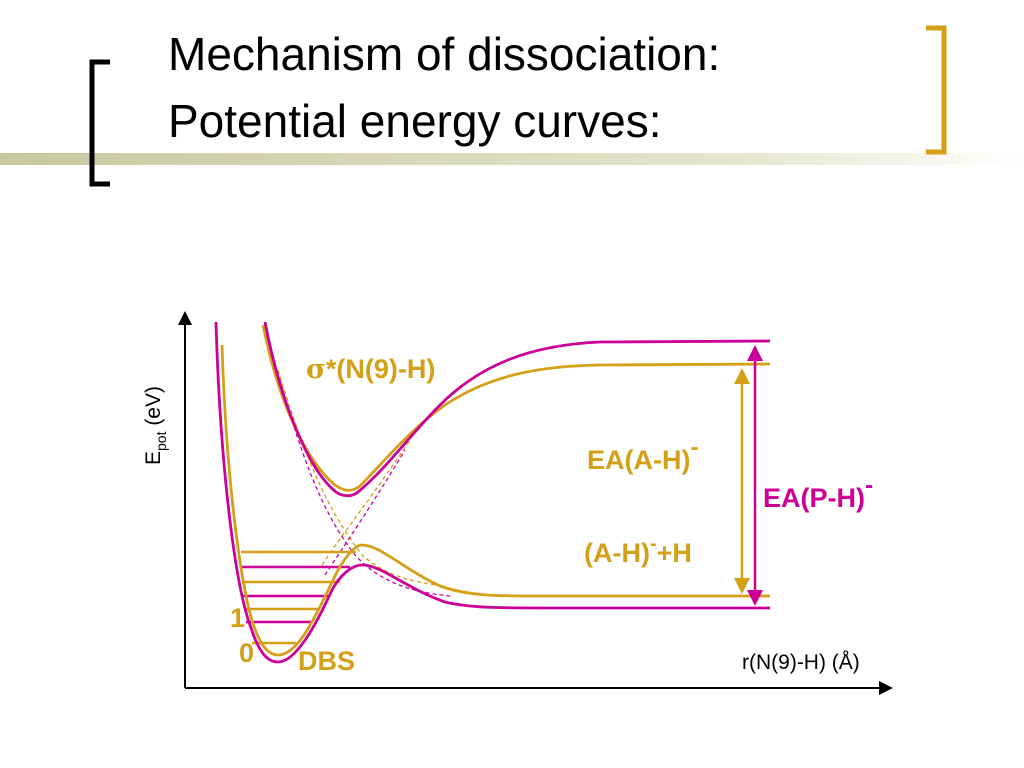  What do you see at coordinates (936, 90) in the screenshot?
I see `right-bracket` at bounding box center [936, 90].